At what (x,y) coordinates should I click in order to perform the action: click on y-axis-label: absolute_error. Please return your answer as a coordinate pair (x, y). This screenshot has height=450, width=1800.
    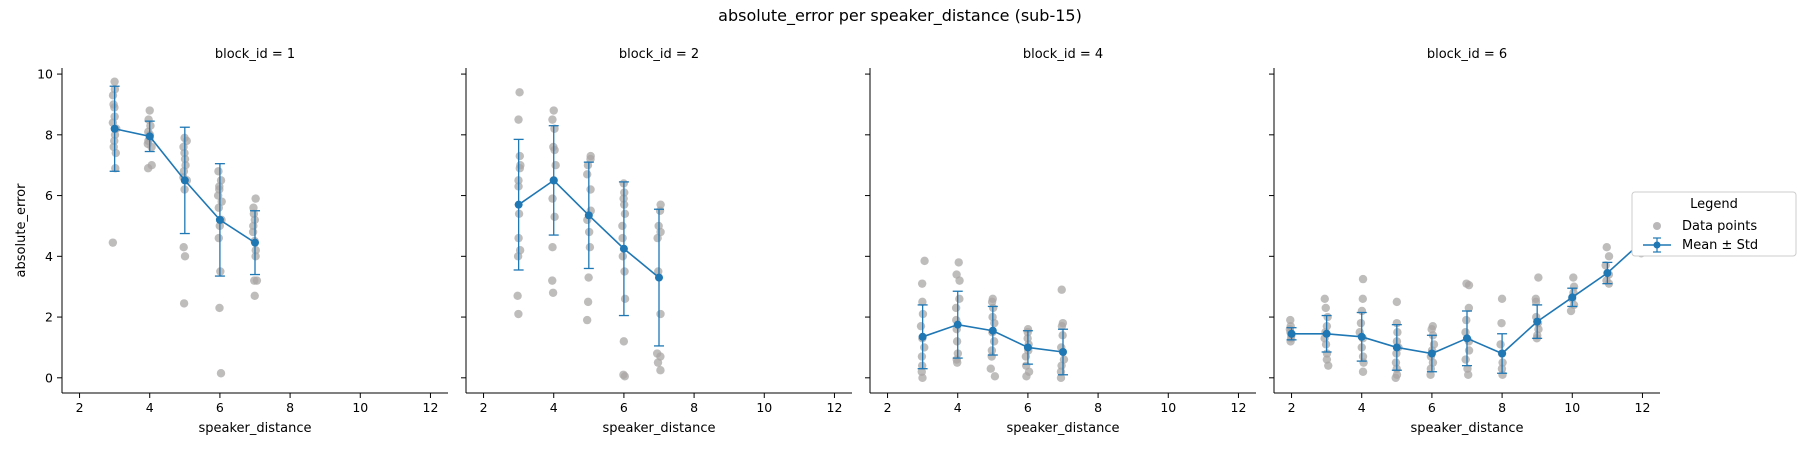
    Looking at the image, I should click on (21, 230).